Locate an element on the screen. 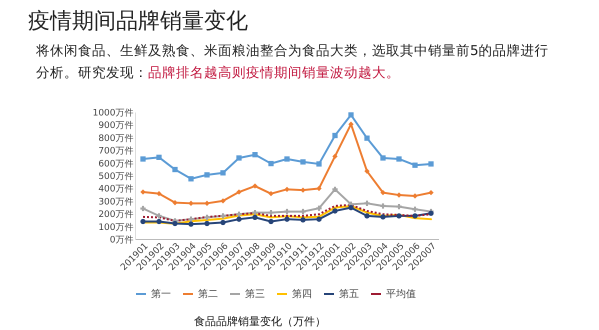 The width and height of the screenshot is (599, 330). legend-label: 第三 is located at coordinates (255, 294).